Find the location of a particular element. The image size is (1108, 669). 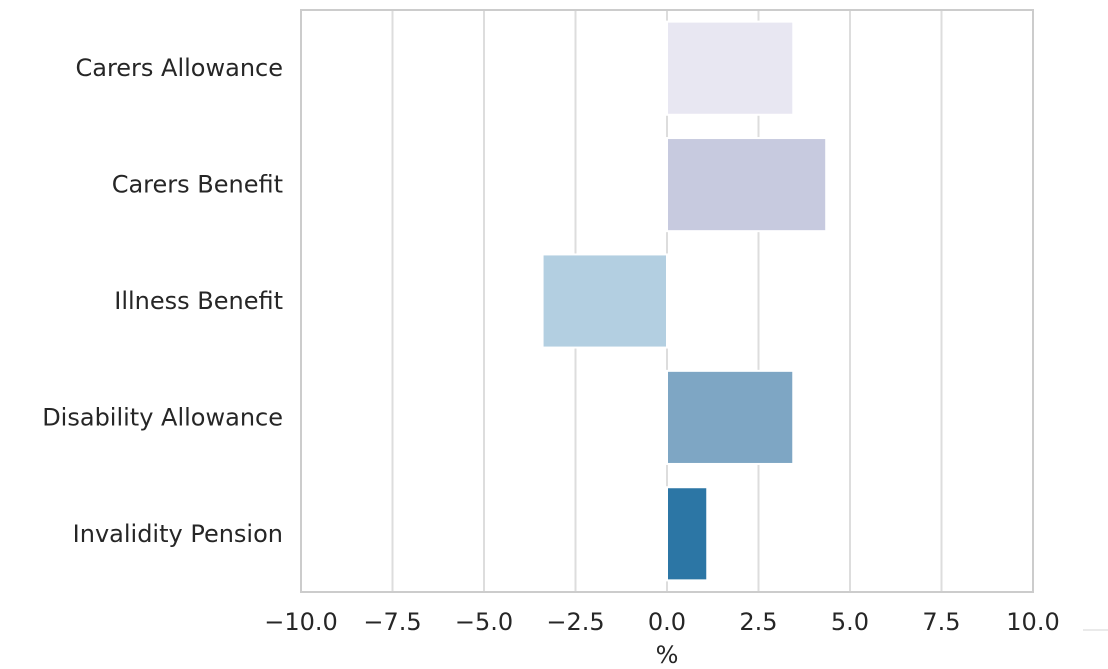

category-label: Invalidity Pension is located at coordinates (178, 534).